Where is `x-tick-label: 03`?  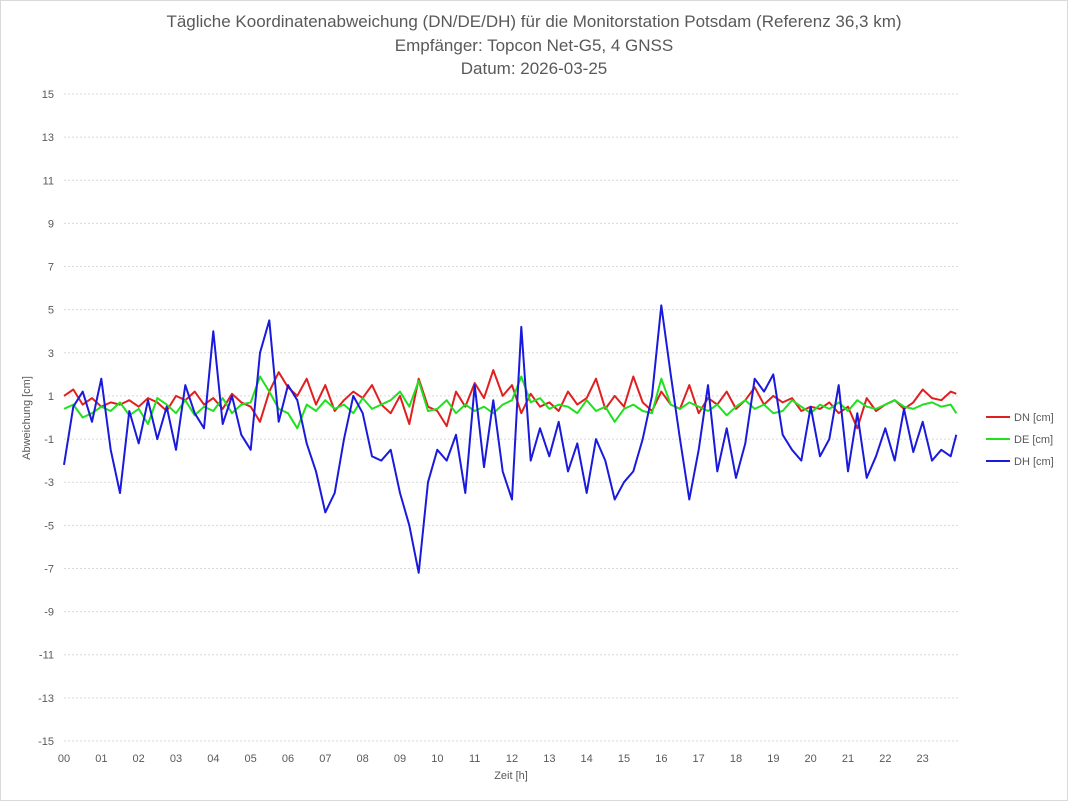 x-tick-label: 03 is located at coordinates (176, 759).